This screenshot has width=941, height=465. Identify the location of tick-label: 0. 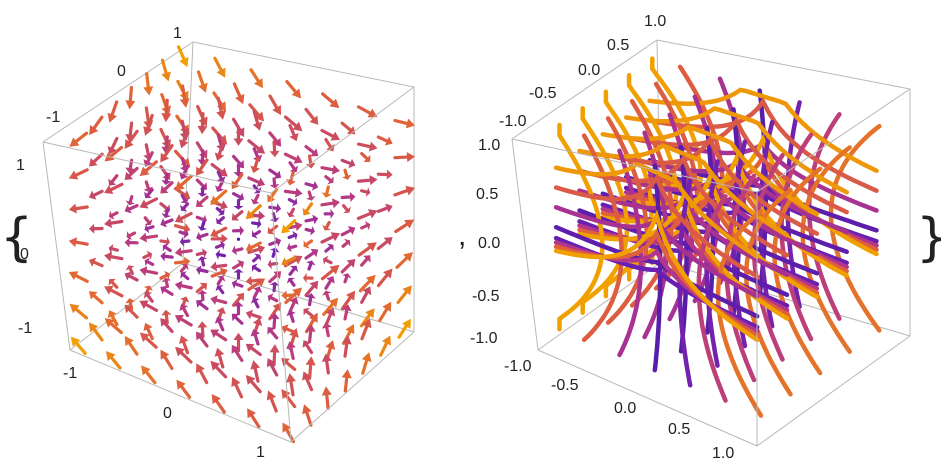
(167, 413).